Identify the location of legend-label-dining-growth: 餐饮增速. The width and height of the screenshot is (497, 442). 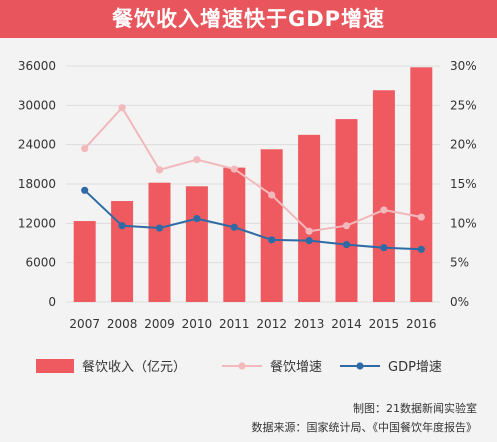
(296, 367).